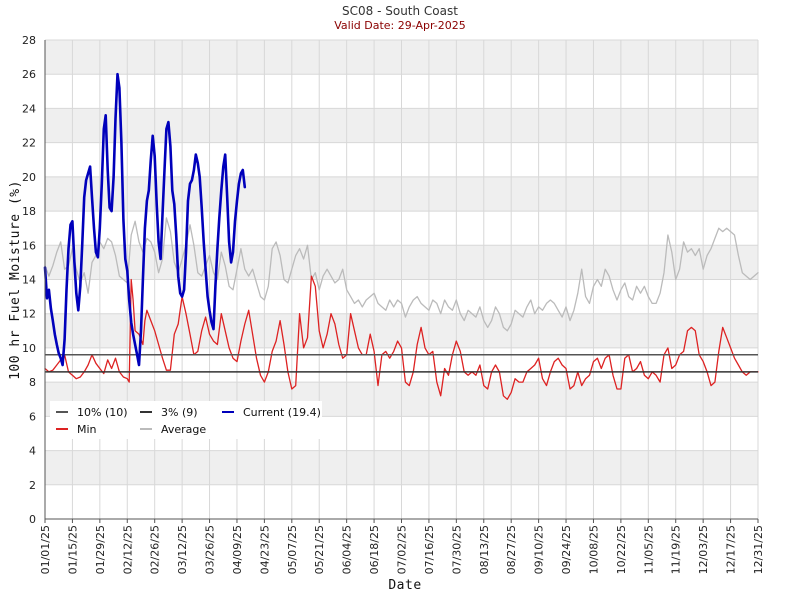 The width and height of the screenshot is (800, 600). Describe the element at coordinates (731, 549) in the screenshot. I see `x-tick-label: 12/17/25` at that location.